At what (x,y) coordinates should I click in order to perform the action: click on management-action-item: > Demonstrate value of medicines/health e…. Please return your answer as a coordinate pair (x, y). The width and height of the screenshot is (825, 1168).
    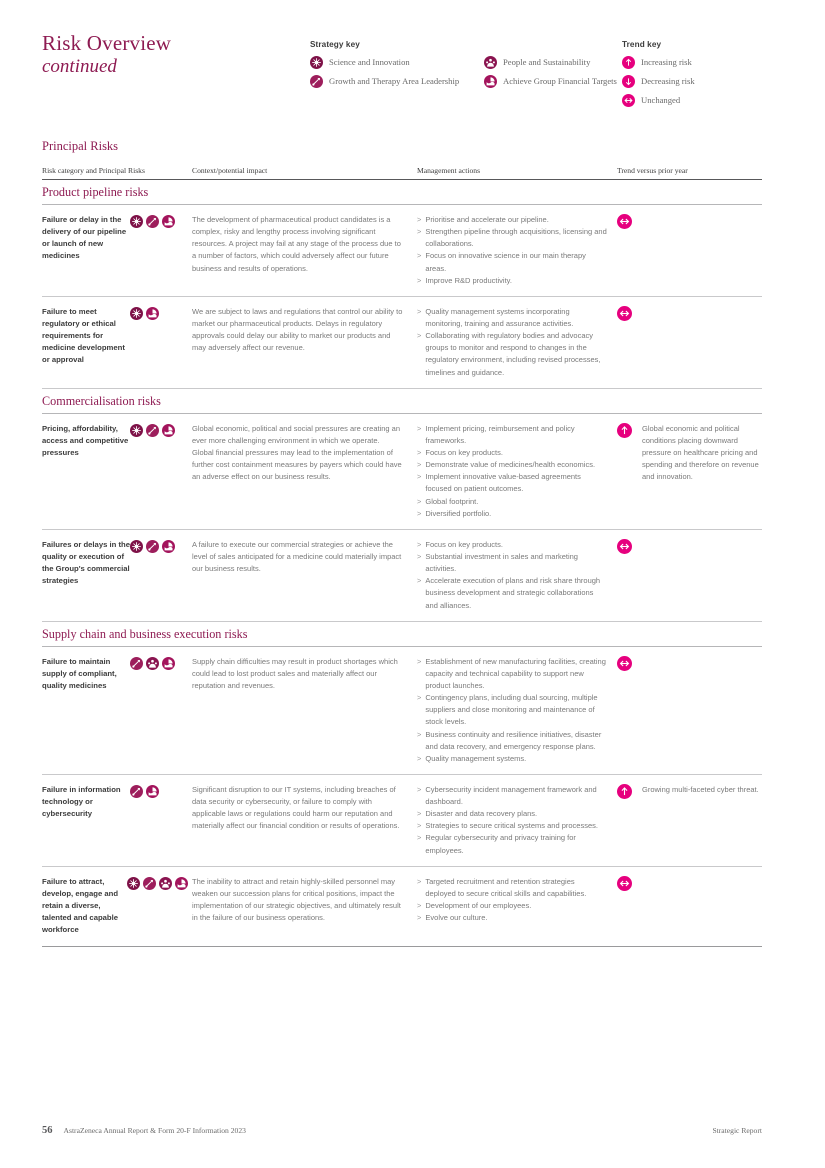
    Looking at the image, I should click on (512, 465).